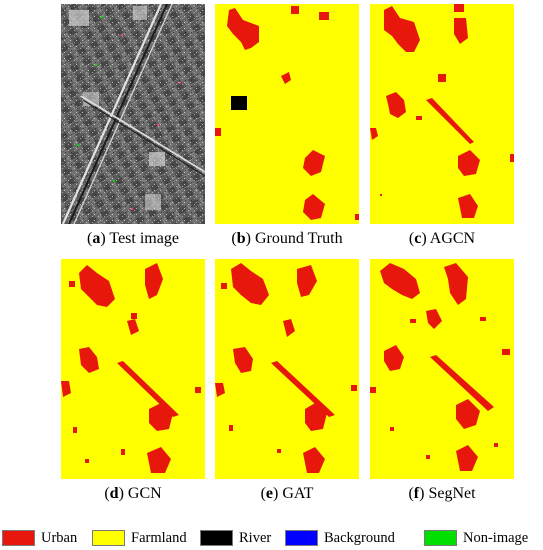 The height and width of the screenshot is (550, 543). Describe the element at coordinates (255, 537) in the screenshot. I see `legend-river-label: River` at that location.